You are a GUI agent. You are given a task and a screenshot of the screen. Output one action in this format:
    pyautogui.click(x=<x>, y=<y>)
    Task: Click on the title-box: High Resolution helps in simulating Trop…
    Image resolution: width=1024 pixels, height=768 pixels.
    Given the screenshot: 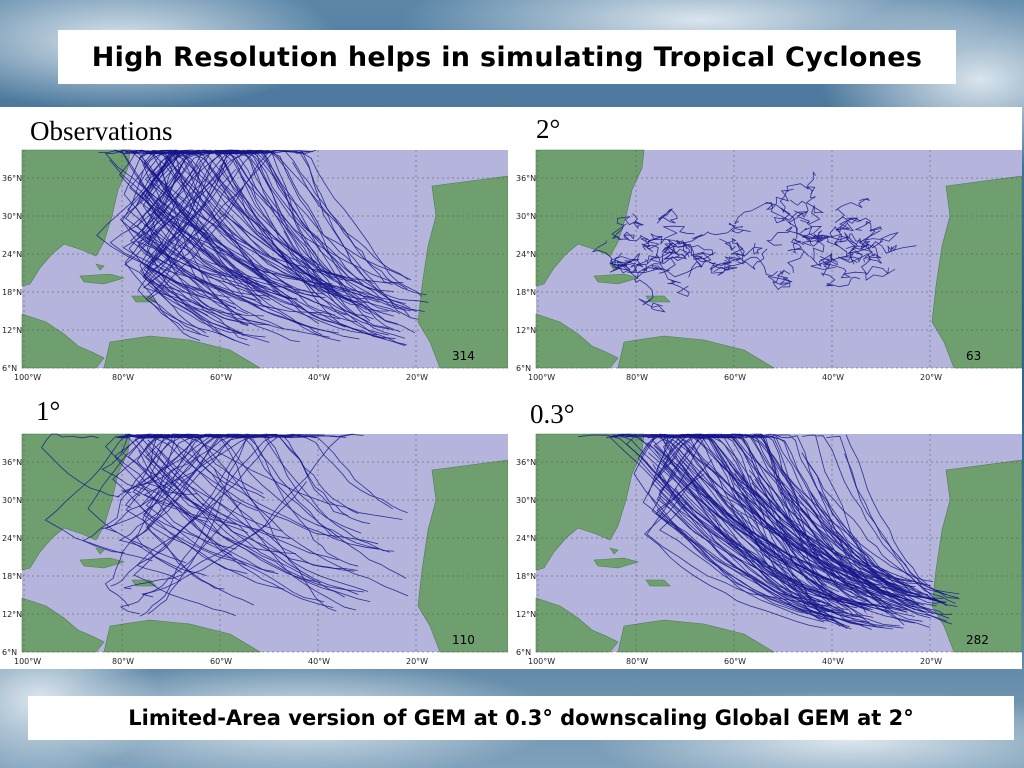 What is the action you would take?
    pyautogui.click(x=507, y=57)
    